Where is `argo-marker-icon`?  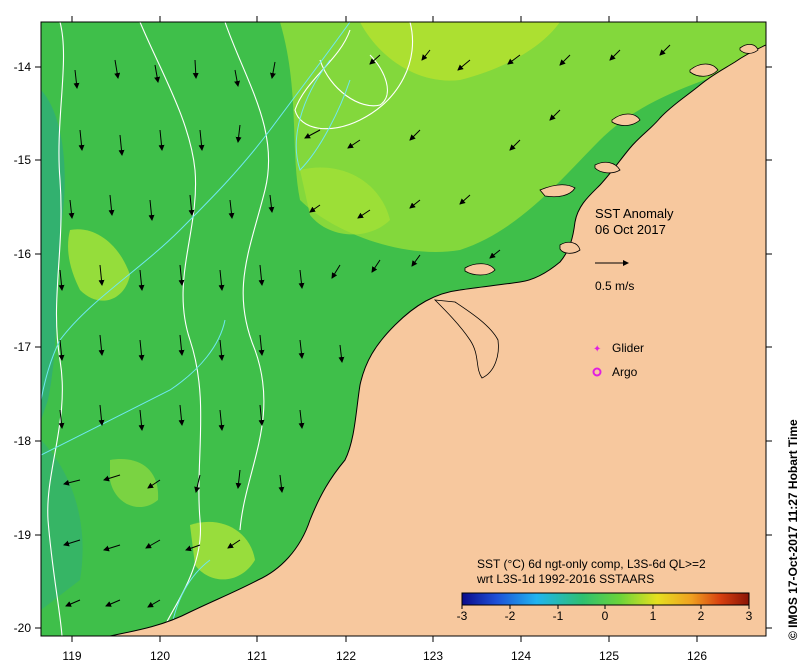
argo-marker-icon is located at coordinates (597, 372).